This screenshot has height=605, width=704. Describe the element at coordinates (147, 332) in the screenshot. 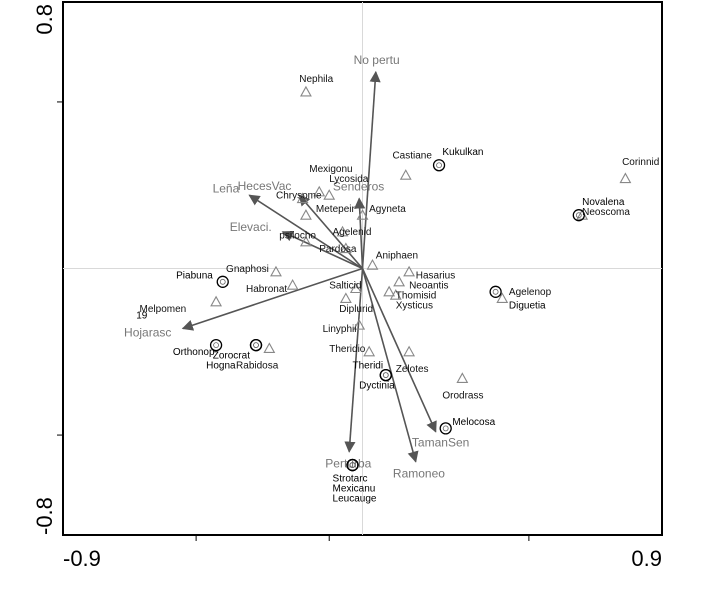

I see `environment-vector-label: Hojarasc` at that location.